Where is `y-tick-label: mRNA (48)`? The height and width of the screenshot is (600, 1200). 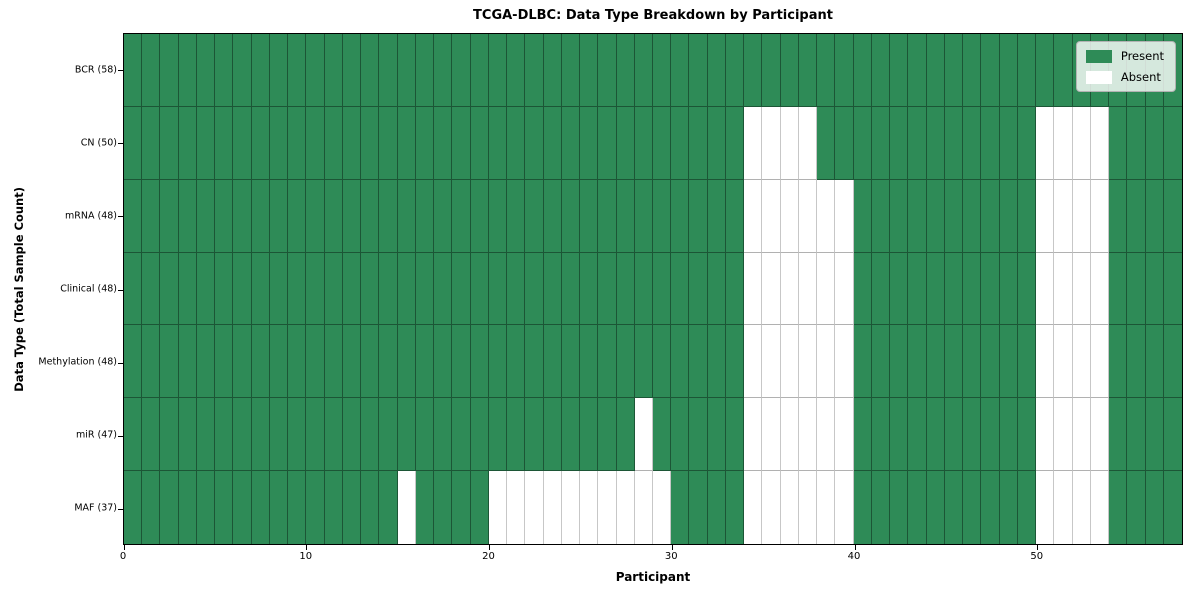 y-tick-label: mRNA (48) is located at coordinates (91, 216).